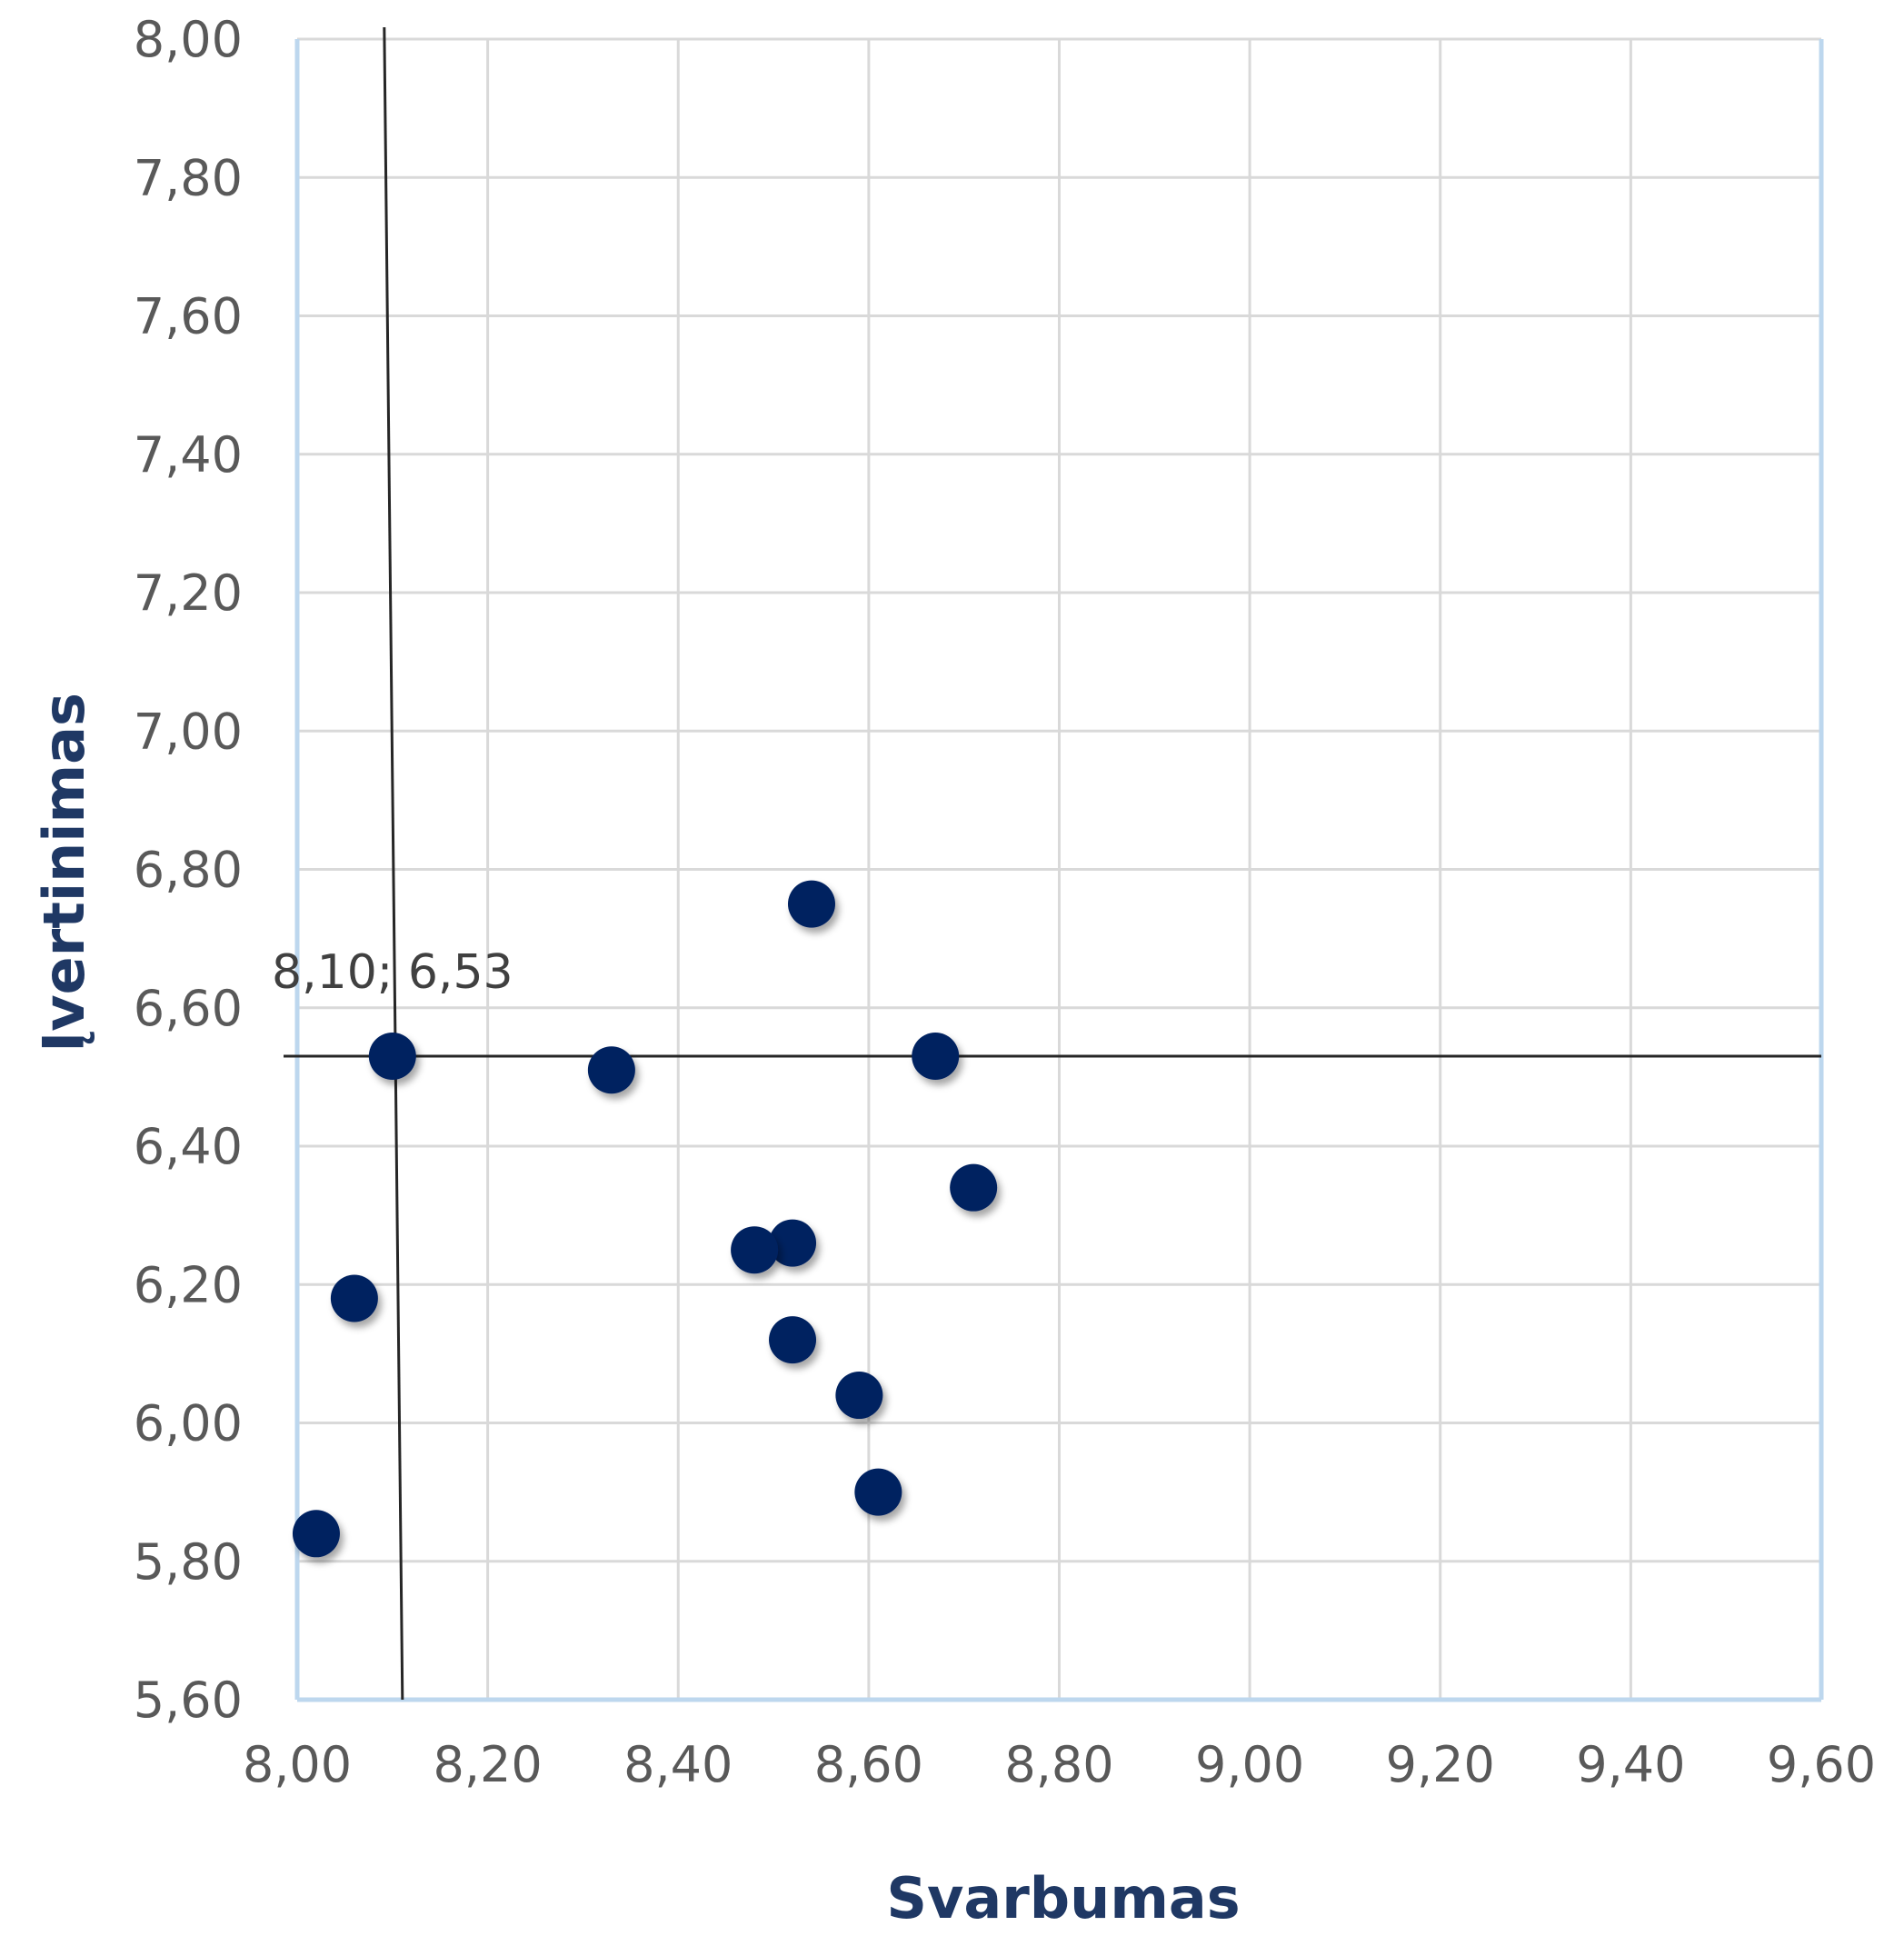  Describe the element at coordinates (188, 1009) in the screenshot. I see `y-tick-label: 6,60` at that location.